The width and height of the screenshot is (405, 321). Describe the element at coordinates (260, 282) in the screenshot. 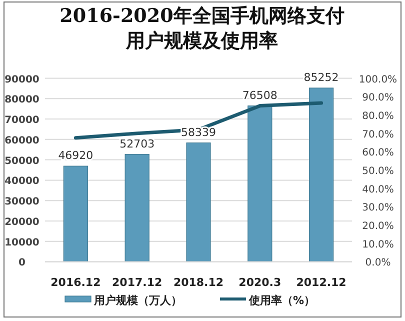

I see `x-tick-label: 2020.3` at that location.